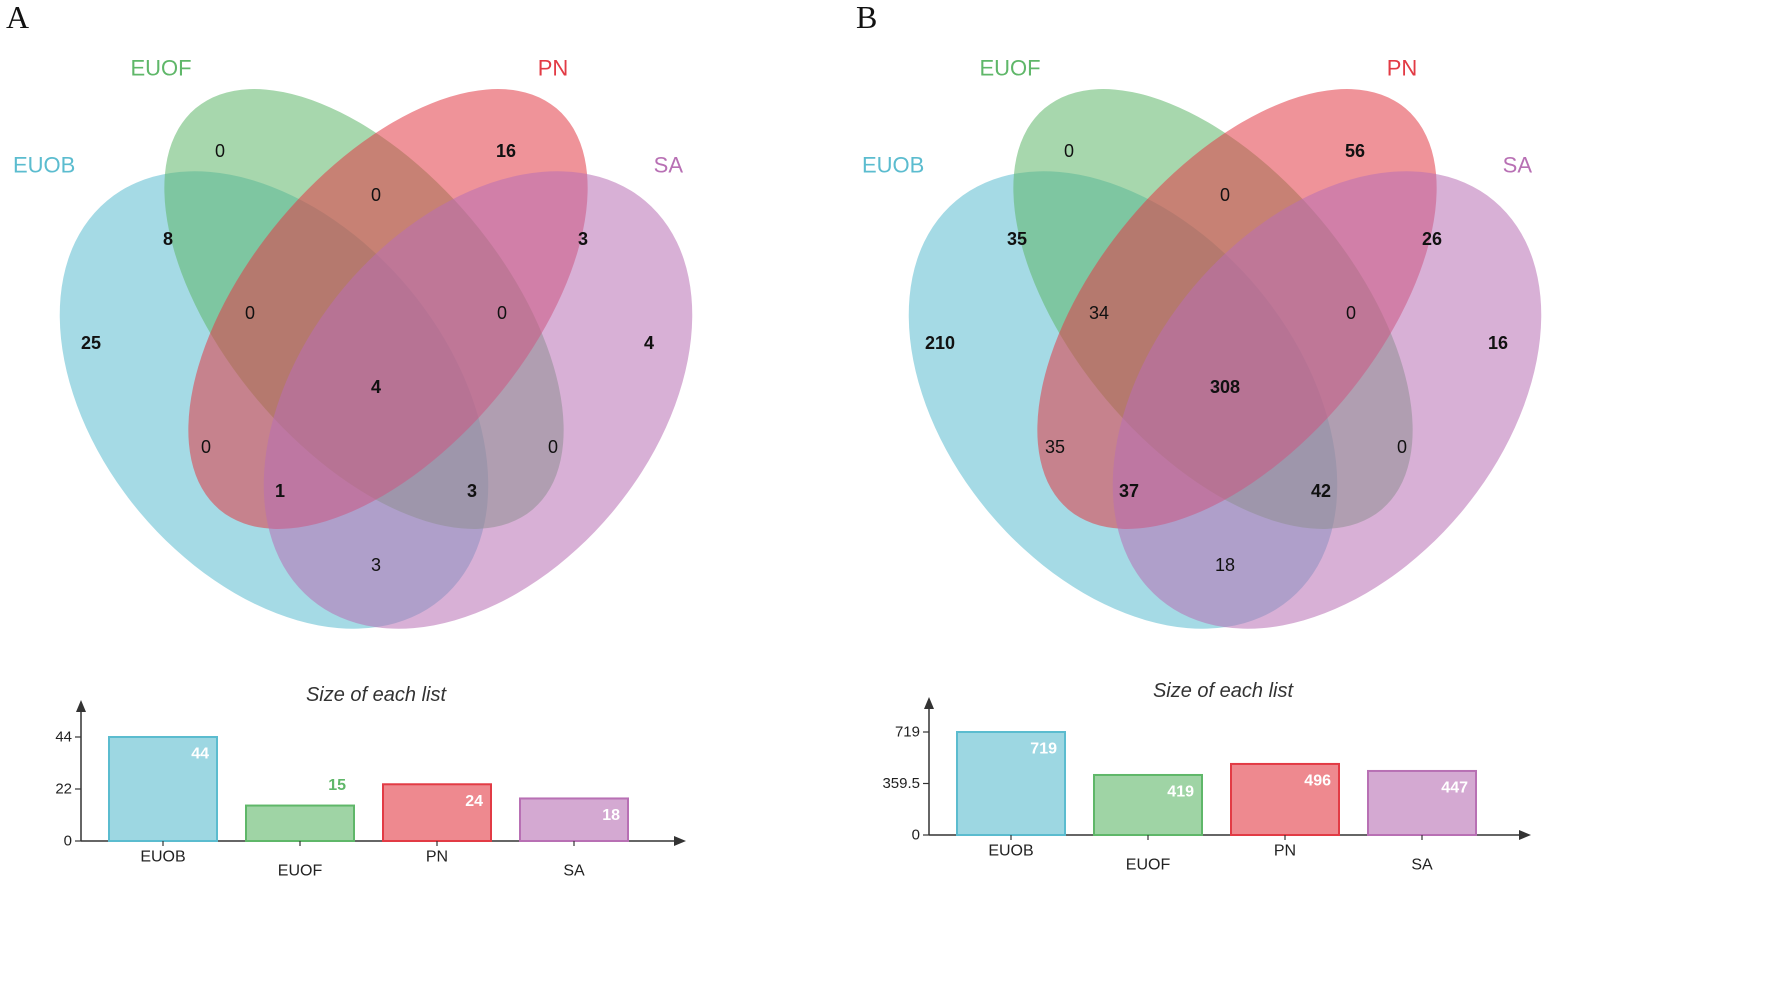 This screenshot has width=1772, height=1004. I want to click on y-tick-label: 44, so click(63, 737).